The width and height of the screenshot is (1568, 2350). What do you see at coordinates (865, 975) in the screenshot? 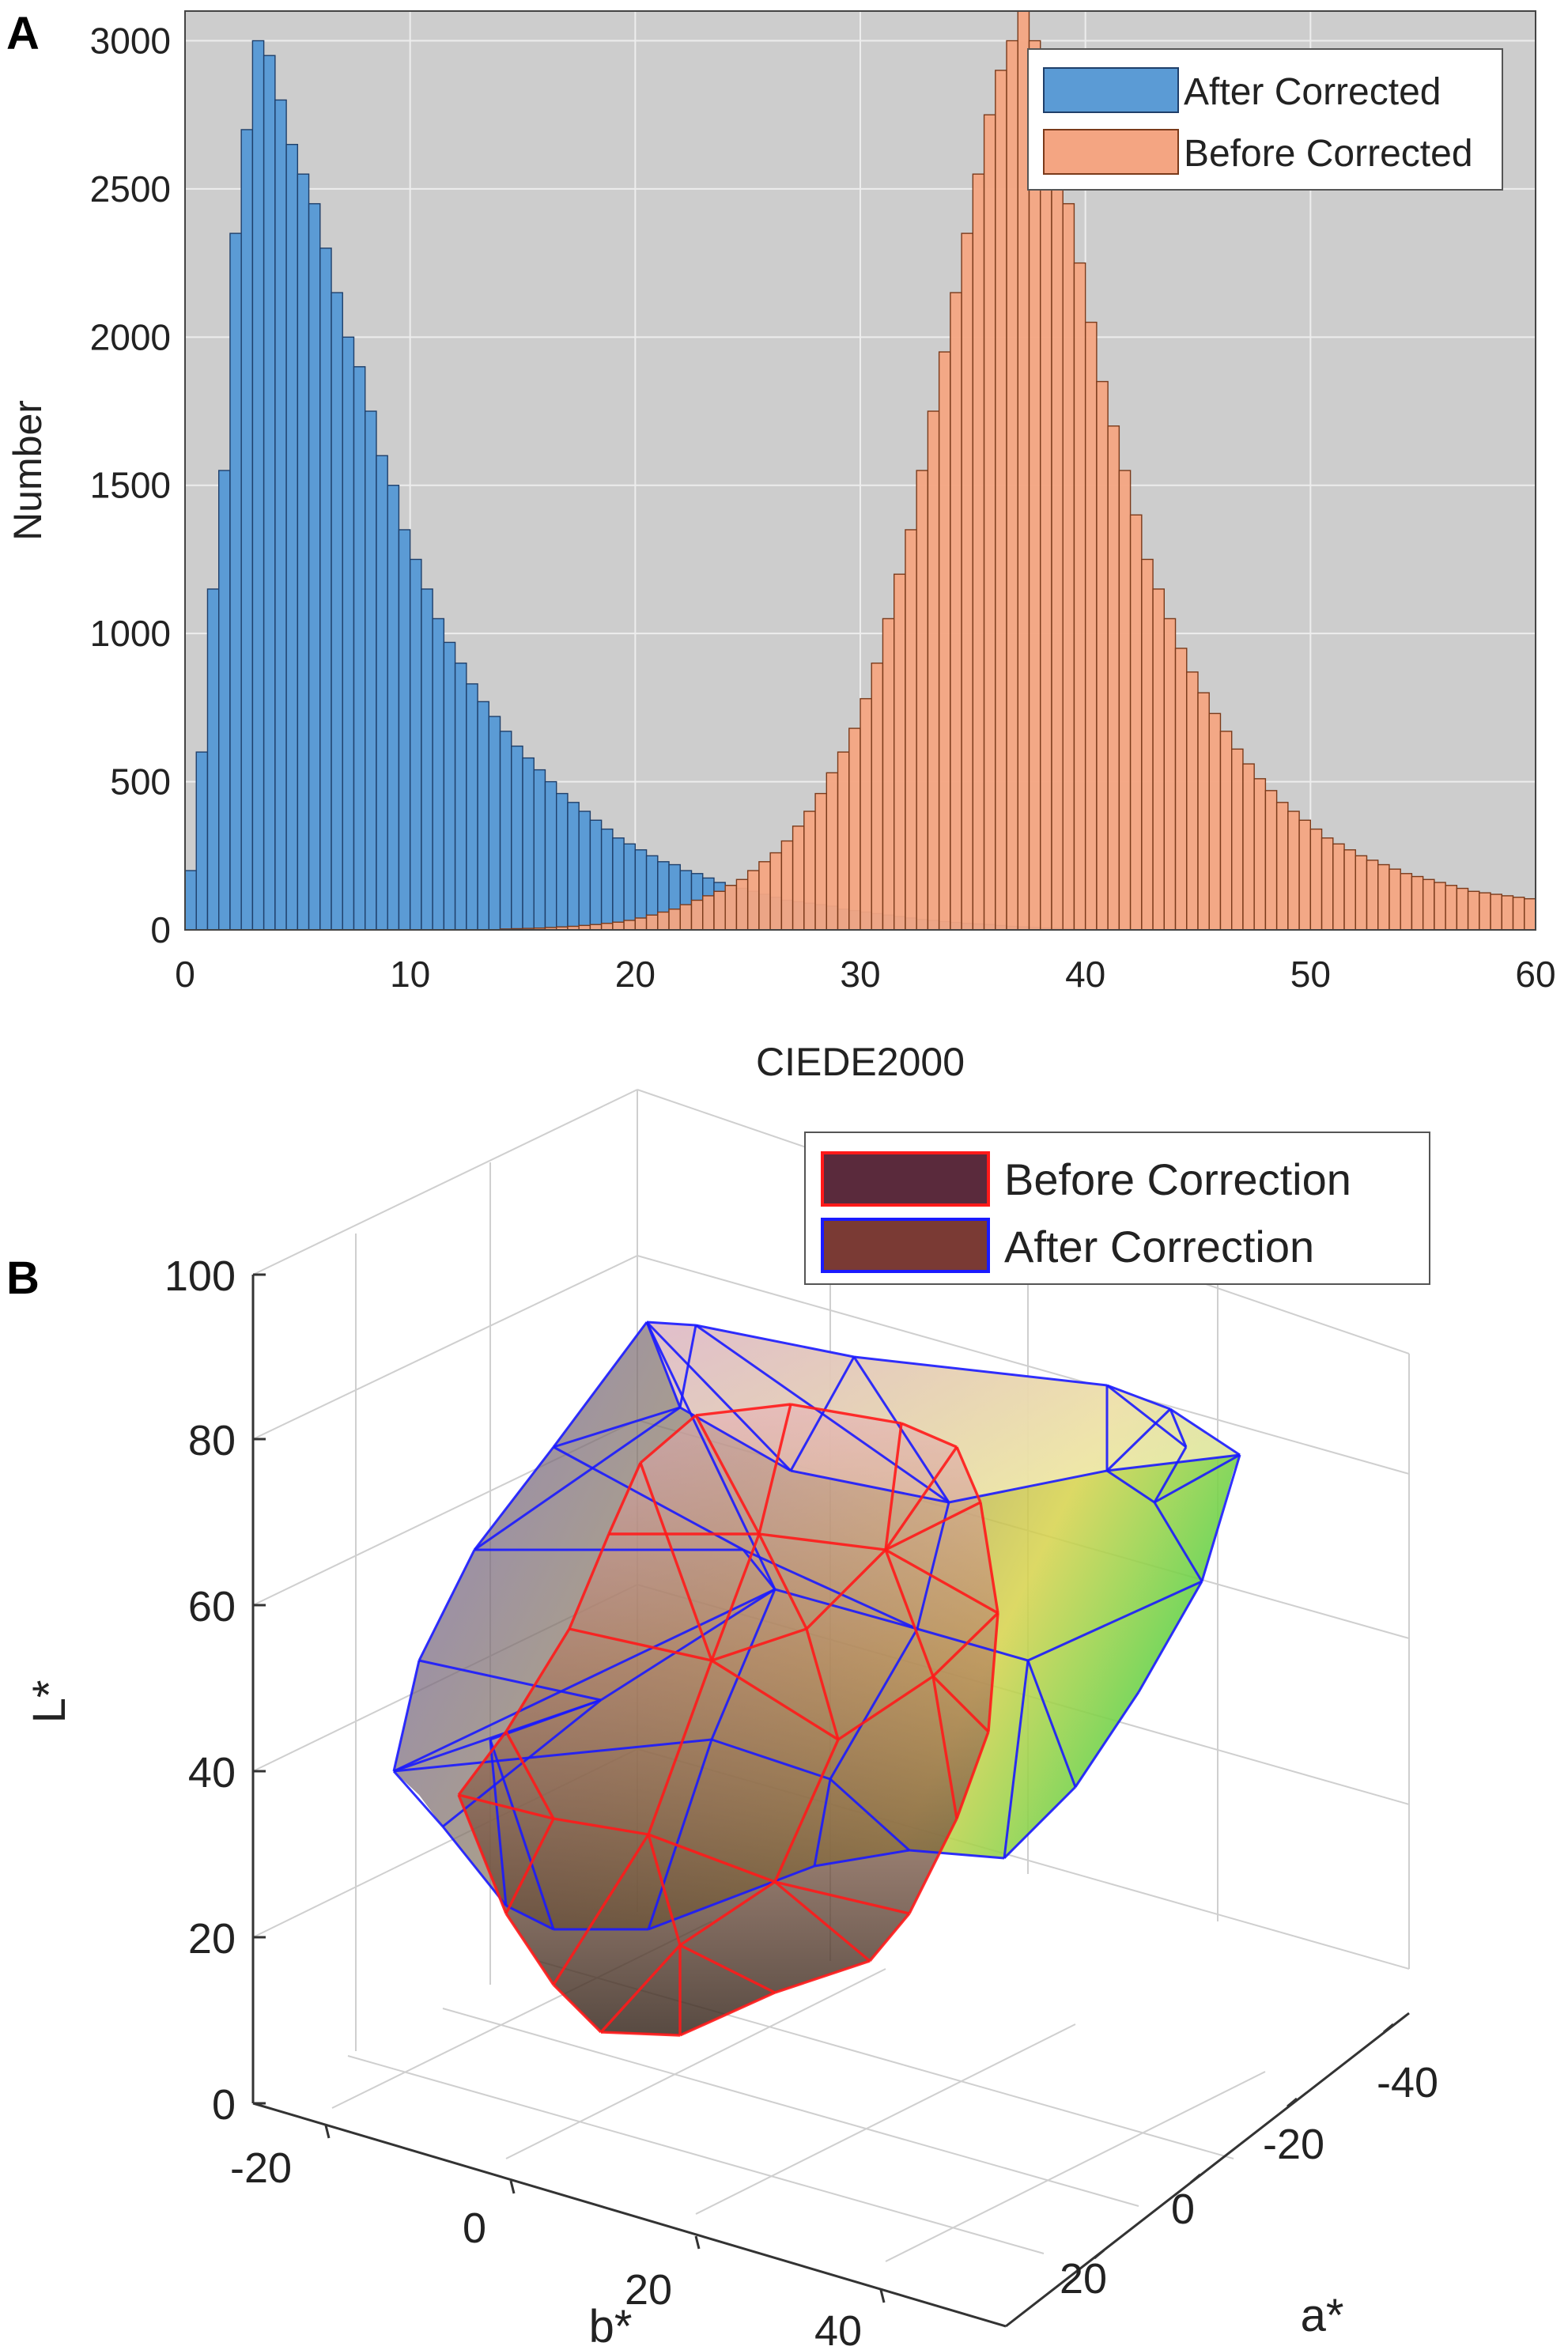
I see `x-tick-labels: 0 10 20 30 40 50 60` at bounding box center [865, 975].